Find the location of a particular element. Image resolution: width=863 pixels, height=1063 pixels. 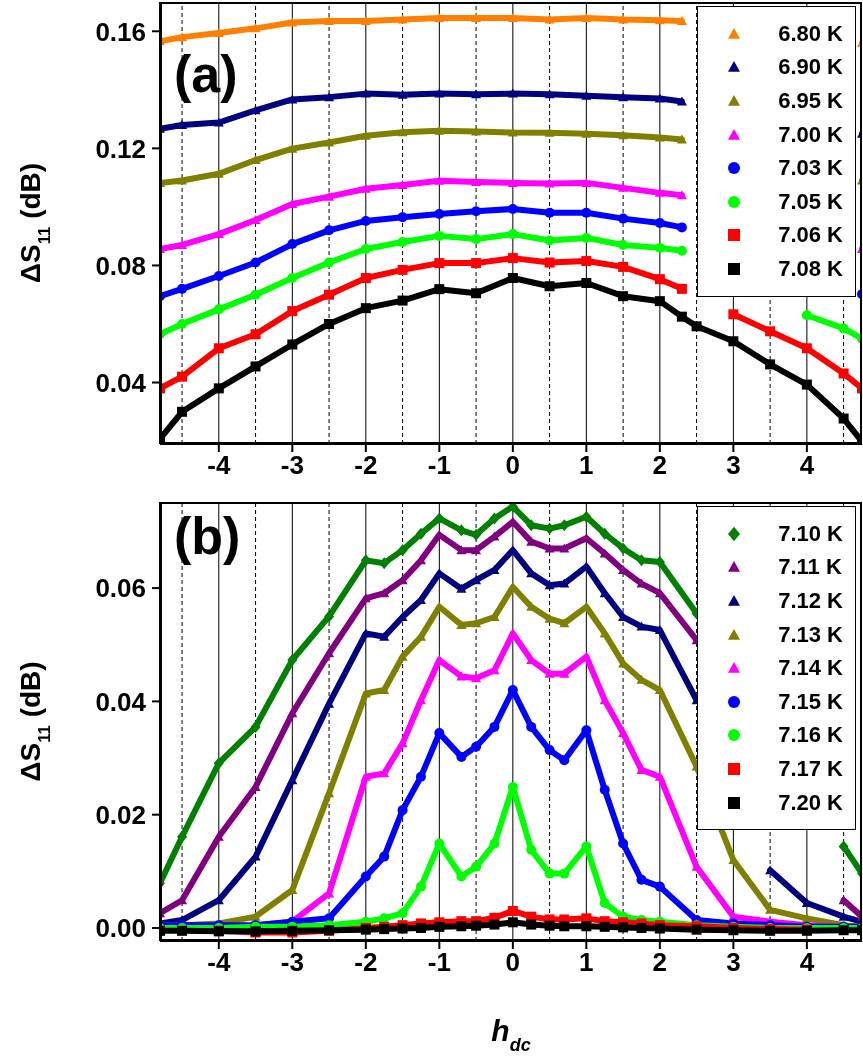

legend-label: 6.90 K is located at coordinates (810, 67).